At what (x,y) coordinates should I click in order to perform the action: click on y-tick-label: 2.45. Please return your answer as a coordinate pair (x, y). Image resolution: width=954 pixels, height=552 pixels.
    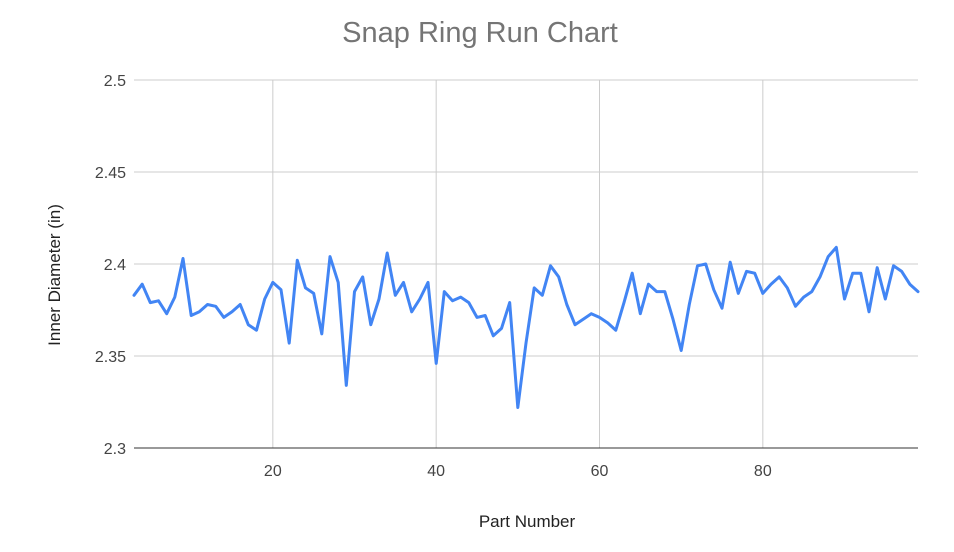
    Looking at the image, I should click on (110, 173).